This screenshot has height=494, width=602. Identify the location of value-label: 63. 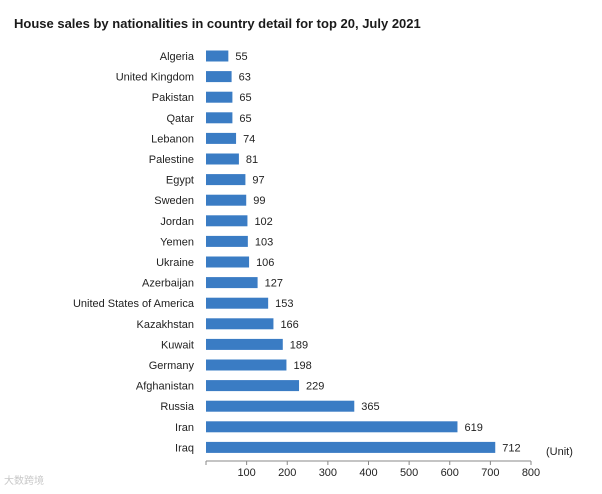
(245, 78).